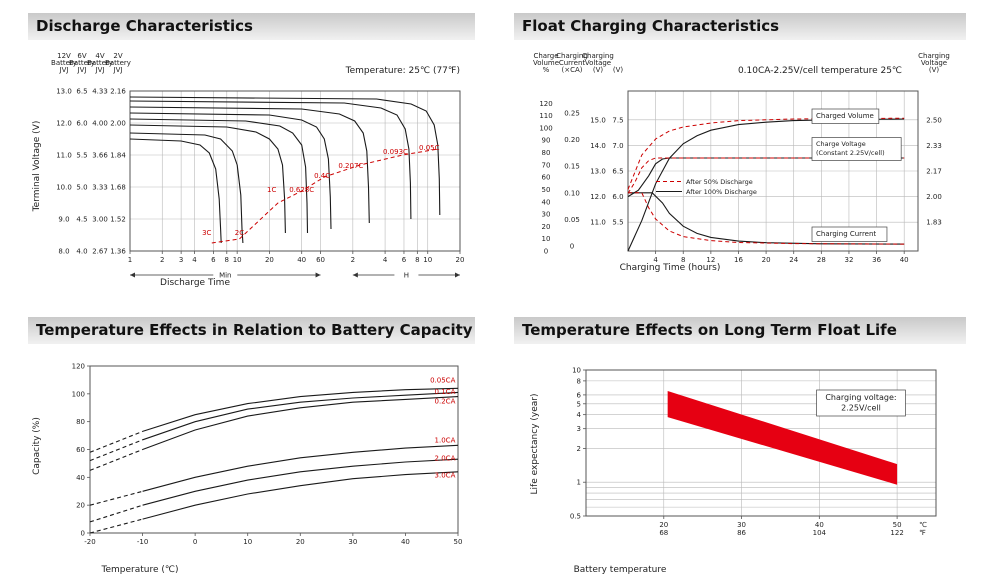 This screenshot has height=583, width=1000. I want to click on svg-text: 2.00, so click(118, 124).